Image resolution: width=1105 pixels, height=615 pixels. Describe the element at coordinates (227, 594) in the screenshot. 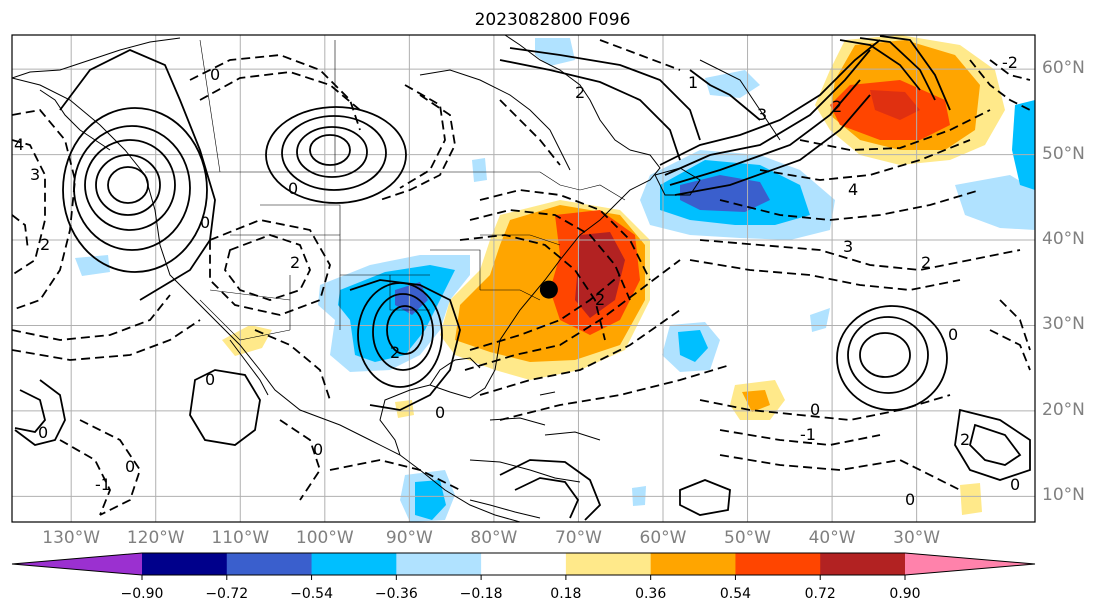

I see `colorbar-tick-label: −0.72` at that location.